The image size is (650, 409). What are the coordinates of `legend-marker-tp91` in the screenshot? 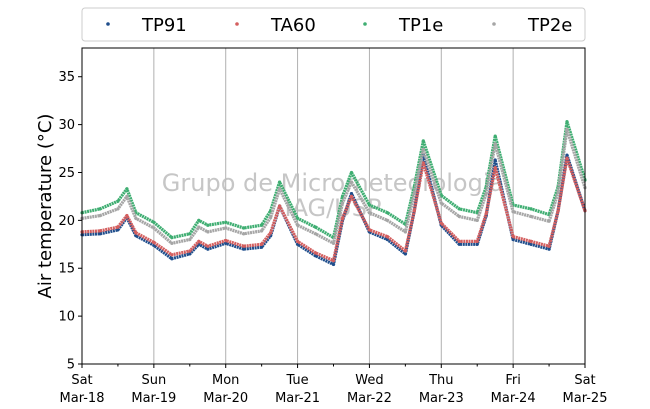 It's located at (108, 24).